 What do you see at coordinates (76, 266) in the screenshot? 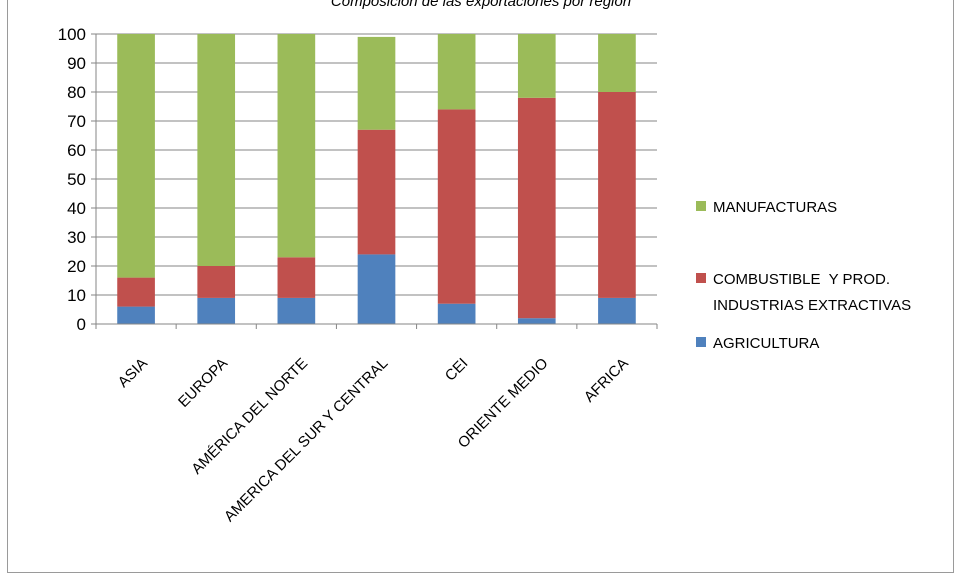
I see `y-tick-label: 20` at bounding box center [76, 266].